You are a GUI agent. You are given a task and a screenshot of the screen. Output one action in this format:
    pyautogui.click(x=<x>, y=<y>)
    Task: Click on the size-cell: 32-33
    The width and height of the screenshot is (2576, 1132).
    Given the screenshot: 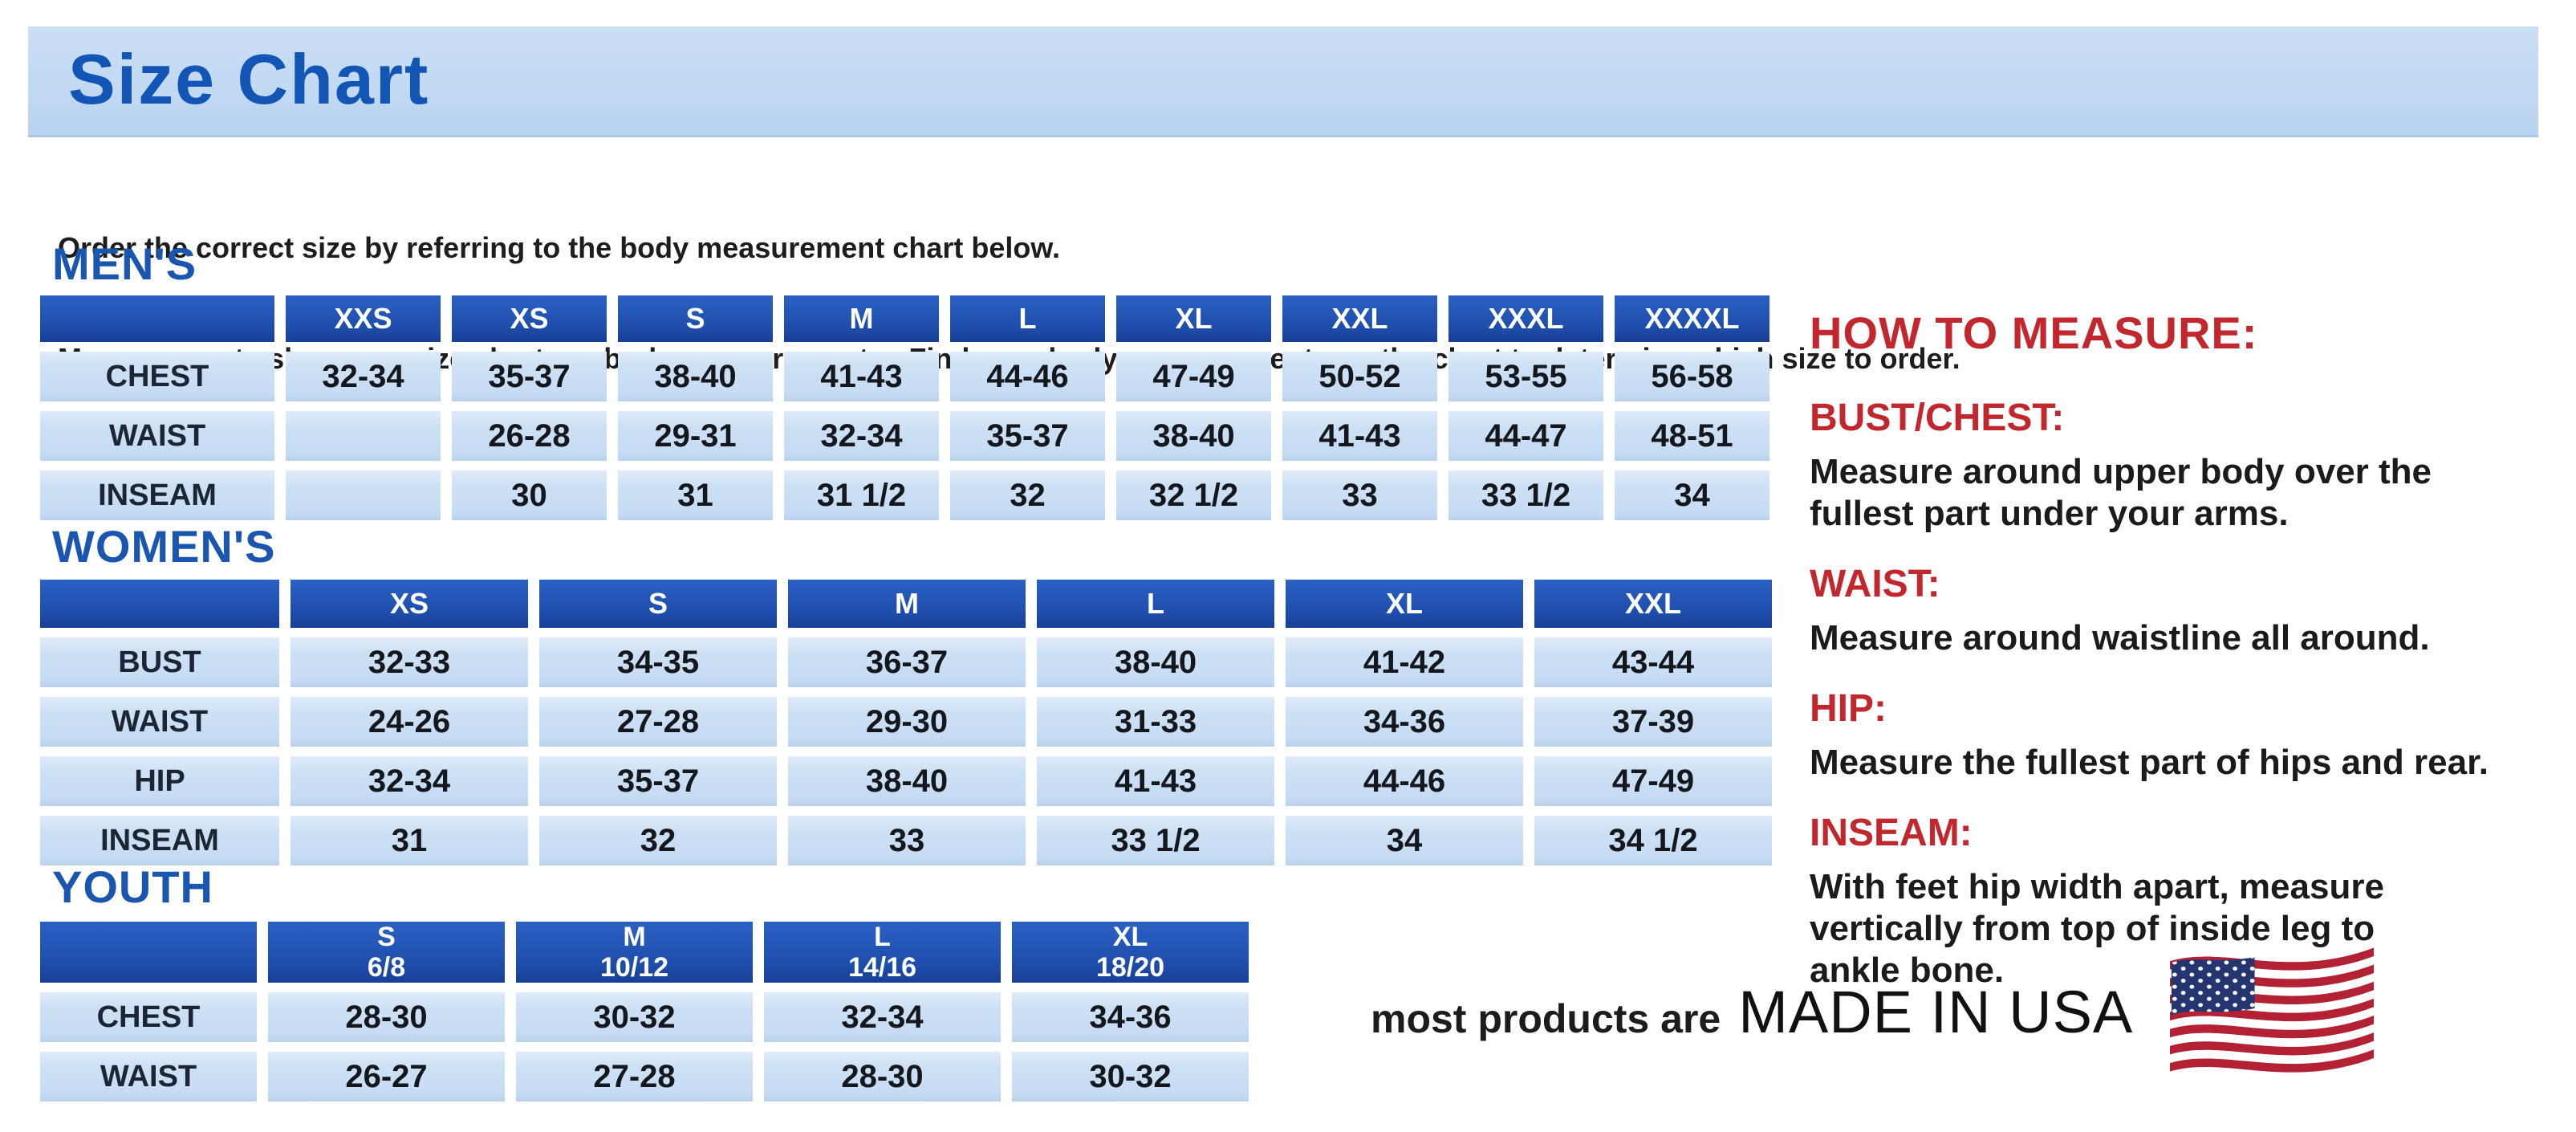 What is the action you would take?
    pyautogui.click(x=410, y=662)
    